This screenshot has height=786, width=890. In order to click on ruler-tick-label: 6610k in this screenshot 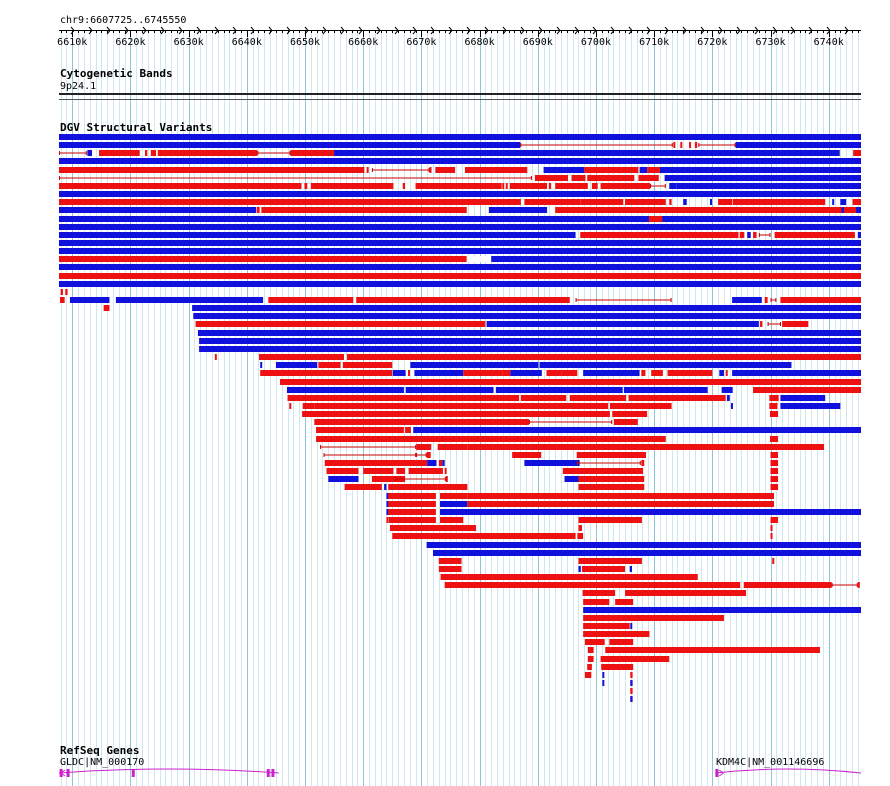, I will do `click(72, 42)`.